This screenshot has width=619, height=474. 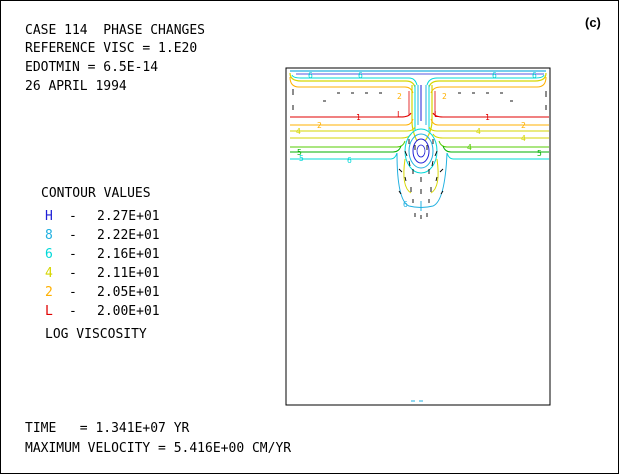 I want to click on contour-label-4b: 4, so click(x=478, y=131).